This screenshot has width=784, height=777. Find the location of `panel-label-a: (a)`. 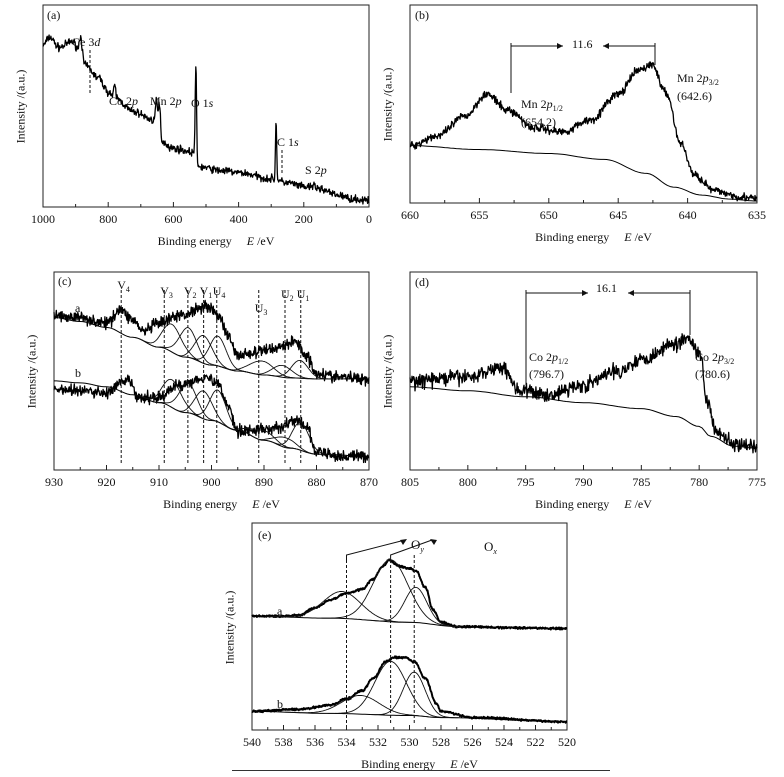

panel-label-a: (a) is located at coordinates (54, 15).